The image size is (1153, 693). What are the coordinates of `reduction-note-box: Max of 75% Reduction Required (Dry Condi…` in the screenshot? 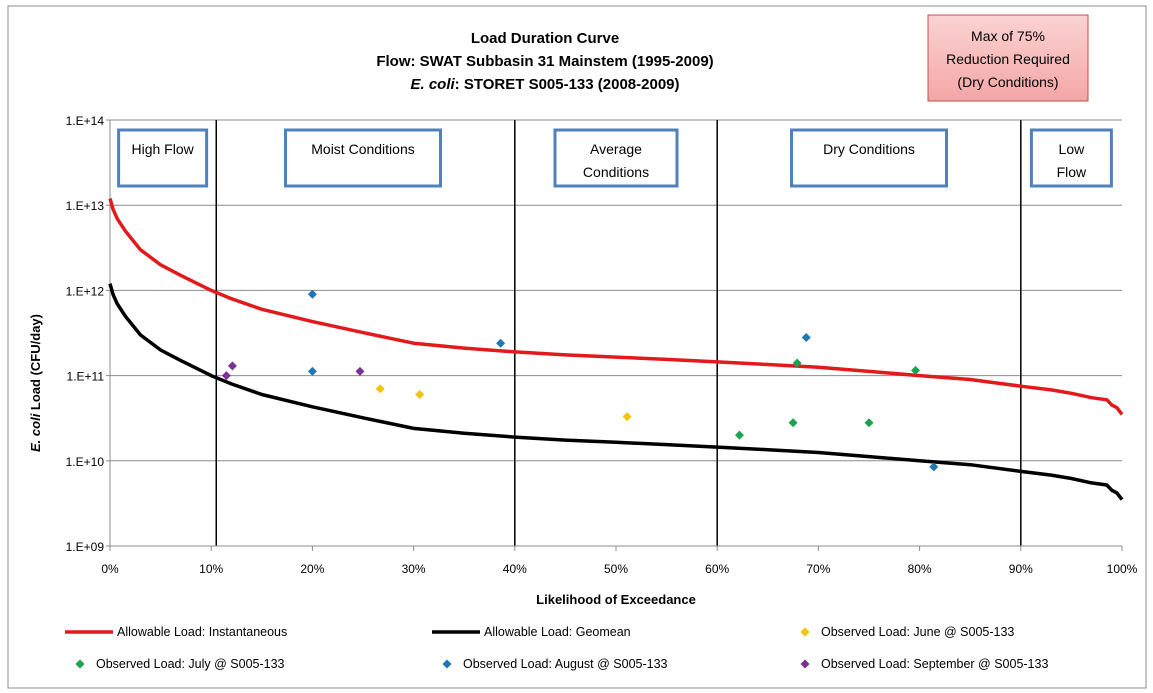 It's located at (1008, 58).